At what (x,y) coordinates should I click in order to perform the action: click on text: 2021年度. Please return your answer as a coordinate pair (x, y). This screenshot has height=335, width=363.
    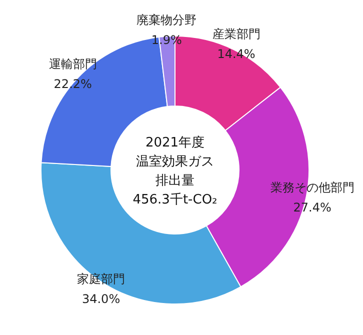
    Looking at the image, I should click on (175, 142).